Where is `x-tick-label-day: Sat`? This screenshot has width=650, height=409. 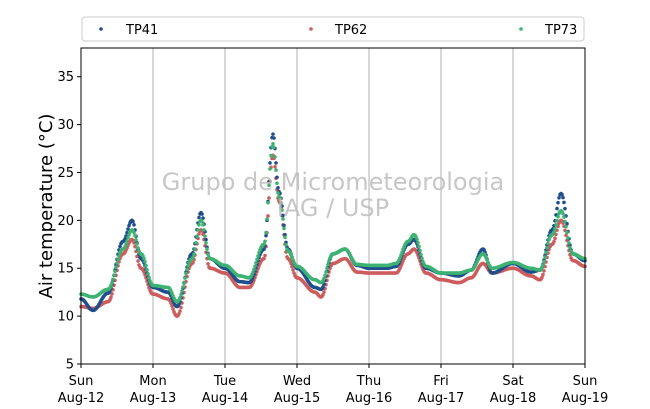
x-tick-label-day: Sat is located at coordinates (512, 381).